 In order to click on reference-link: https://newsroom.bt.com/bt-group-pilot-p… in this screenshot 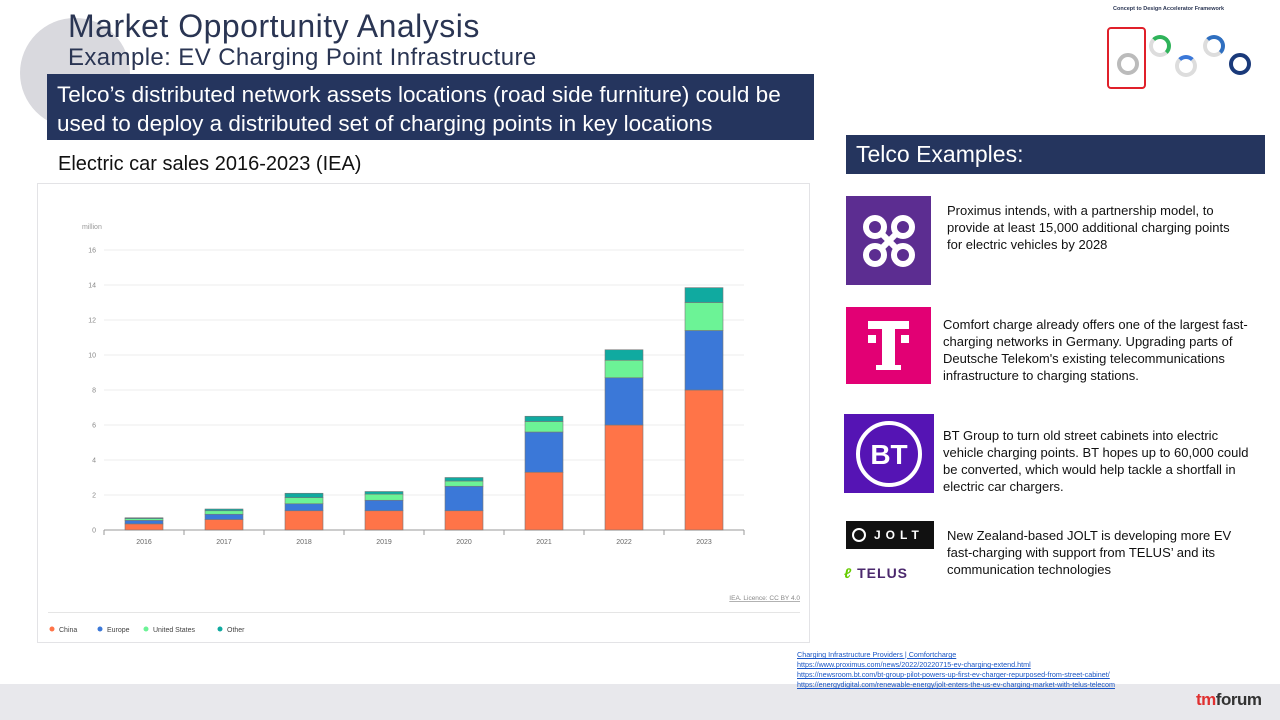, I will do `click(953, 674)`.